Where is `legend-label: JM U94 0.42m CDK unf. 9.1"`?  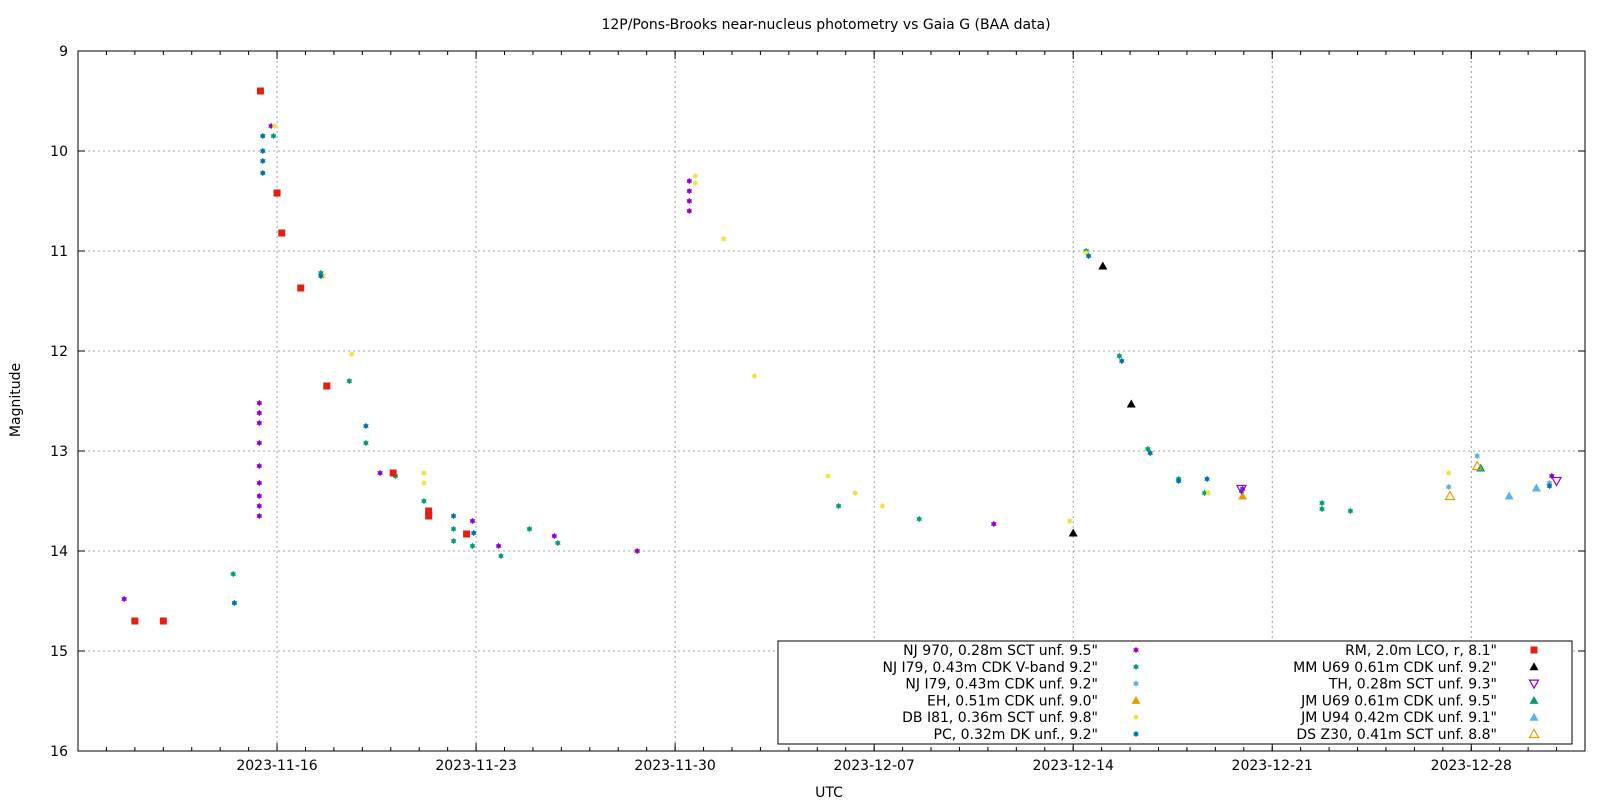 legend-label: JM U94 0.42m CDK unf. 9.1" is located at coordinates (1398, 718).